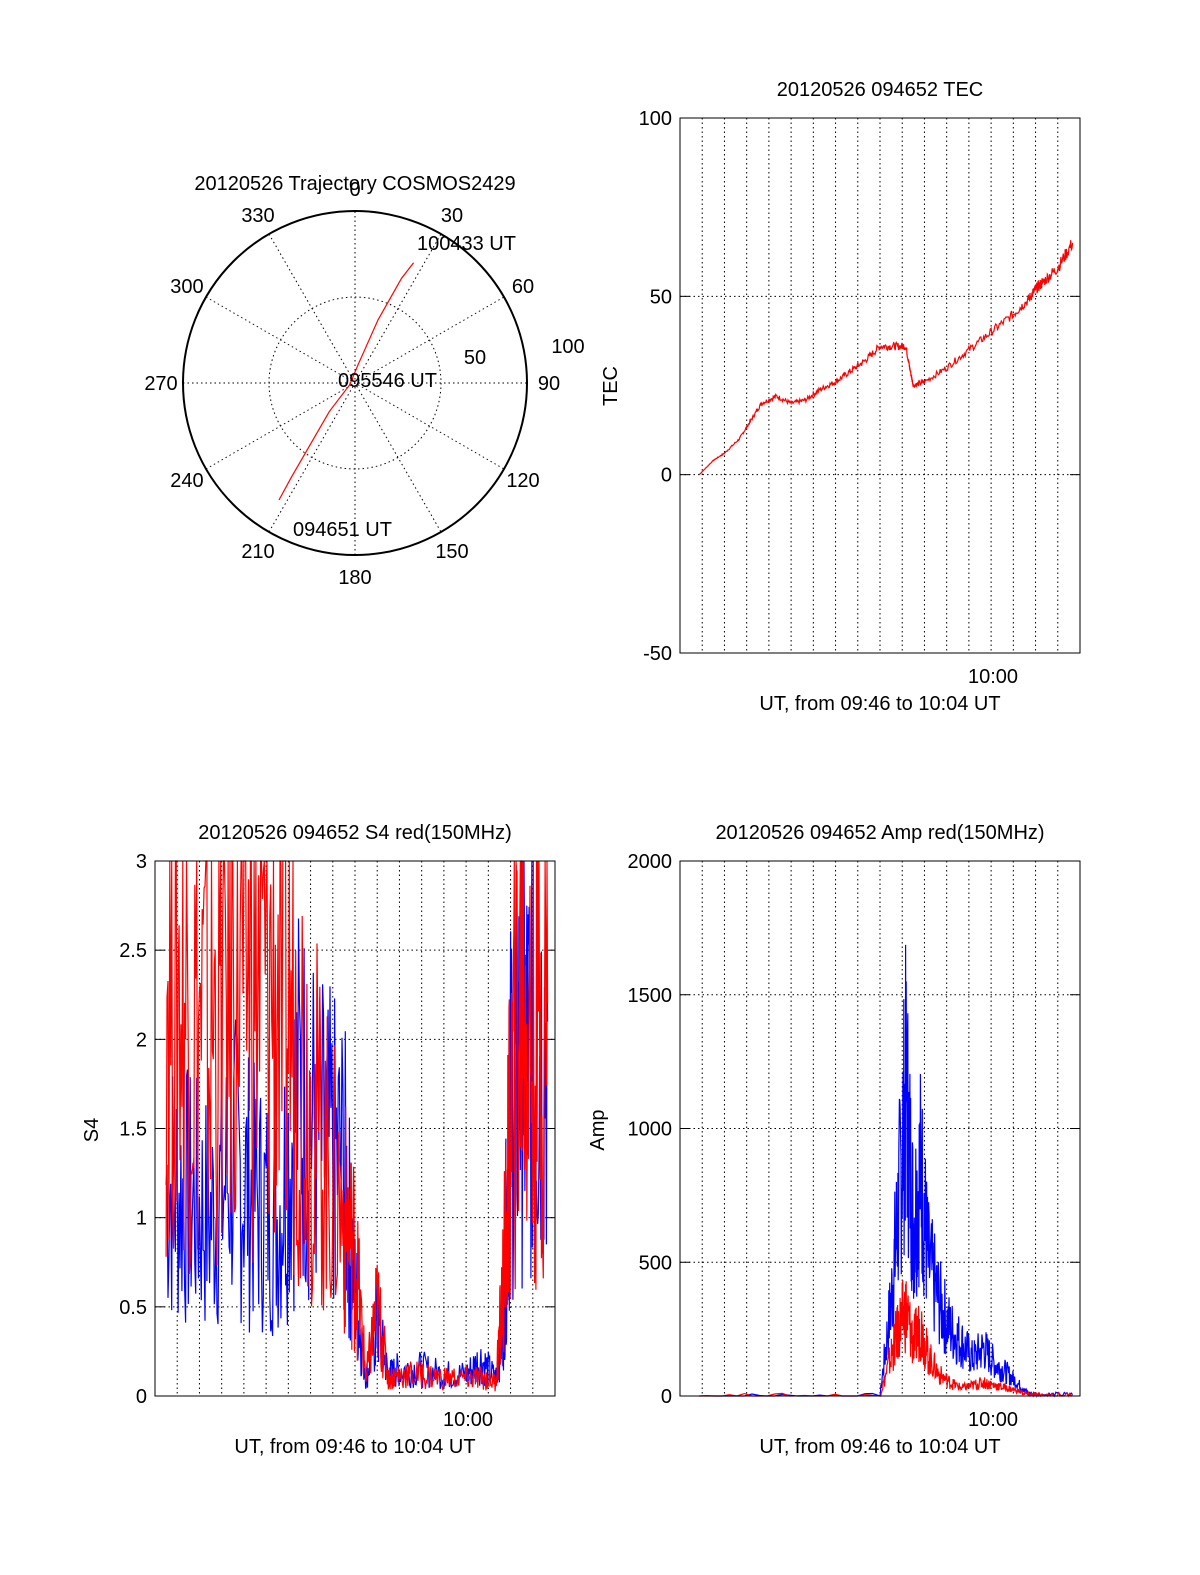 This screenshot has width=1200, height=1575. What do you see at coordinates (522, 481) in the screenshot?
I see `polar-angle-label: 120` at bounding box center [522, 481].